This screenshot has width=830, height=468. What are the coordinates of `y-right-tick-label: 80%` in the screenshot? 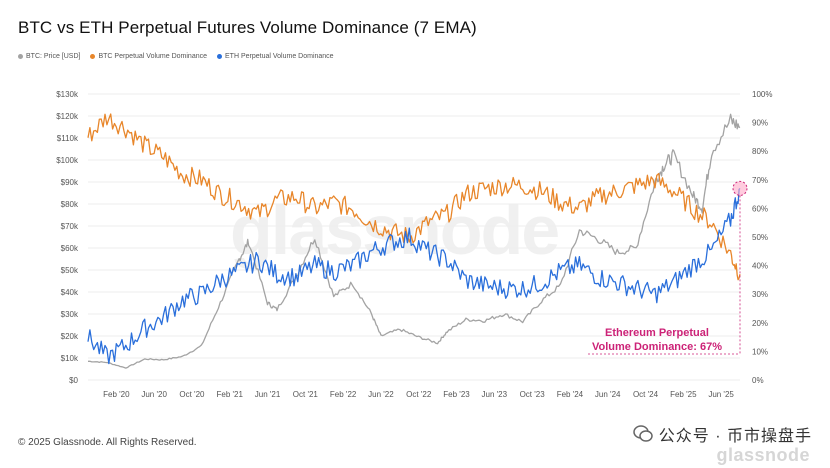 It's located at (760, 151).